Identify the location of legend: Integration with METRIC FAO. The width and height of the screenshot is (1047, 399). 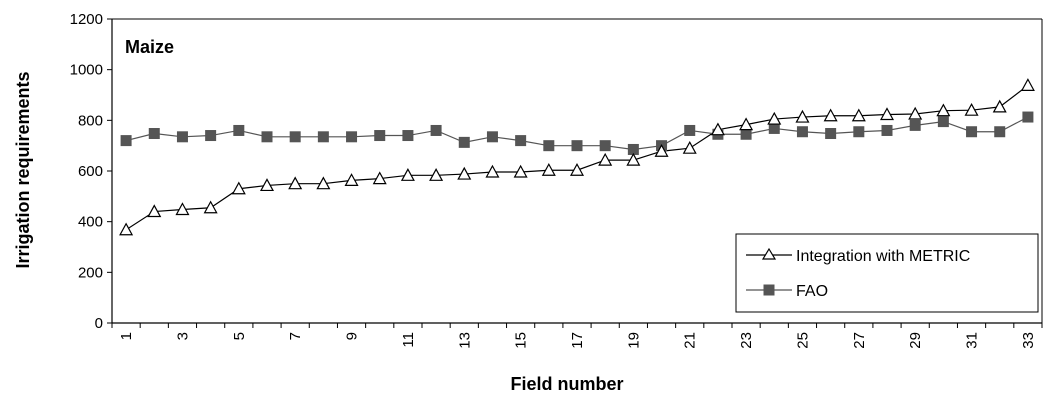
(887, 273).